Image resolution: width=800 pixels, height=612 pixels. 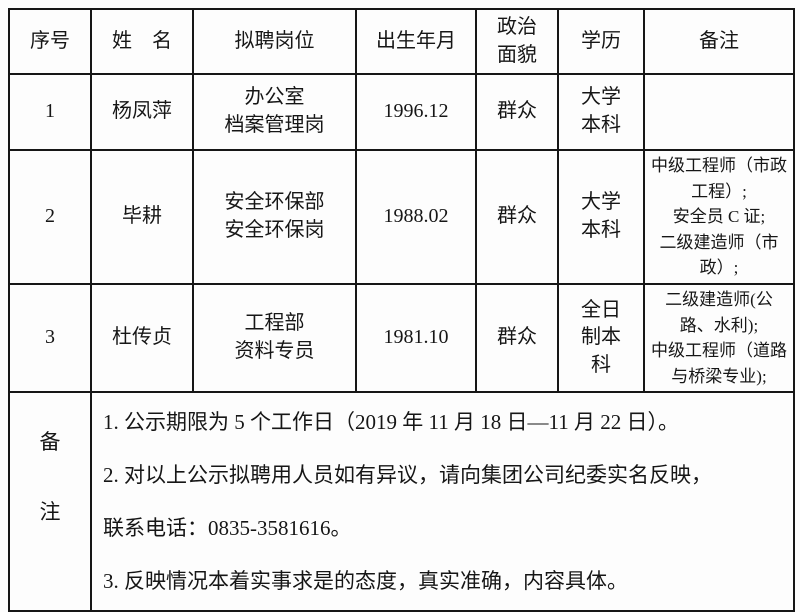 I want to click on remark-cell, so click(x=719, y=112).